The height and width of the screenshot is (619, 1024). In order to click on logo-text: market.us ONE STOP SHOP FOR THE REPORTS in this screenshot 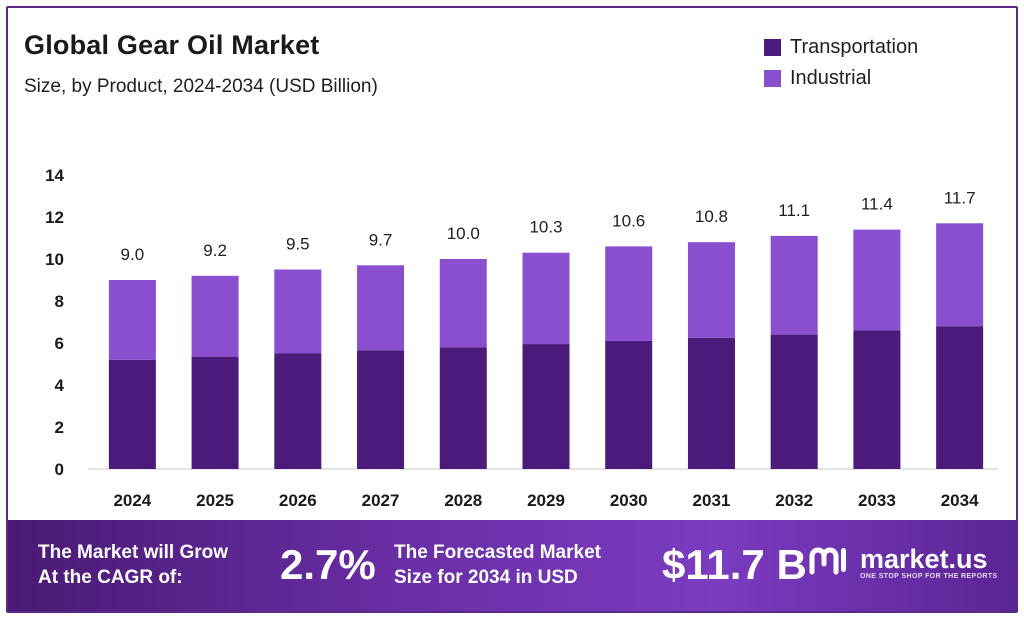, I will do `click(929, 562)`.